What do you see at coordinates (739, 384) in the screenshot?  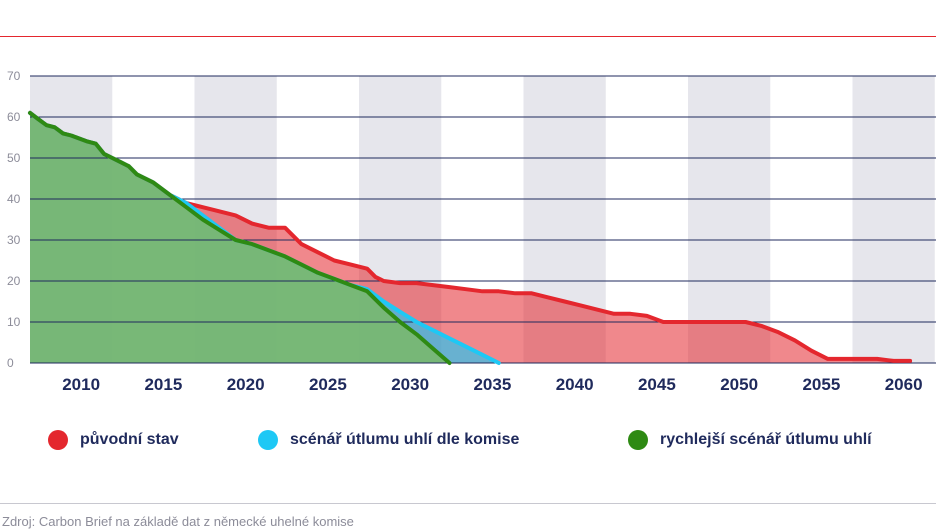 I see `x-tick-label: 2050` at bounding box center [739, 384].